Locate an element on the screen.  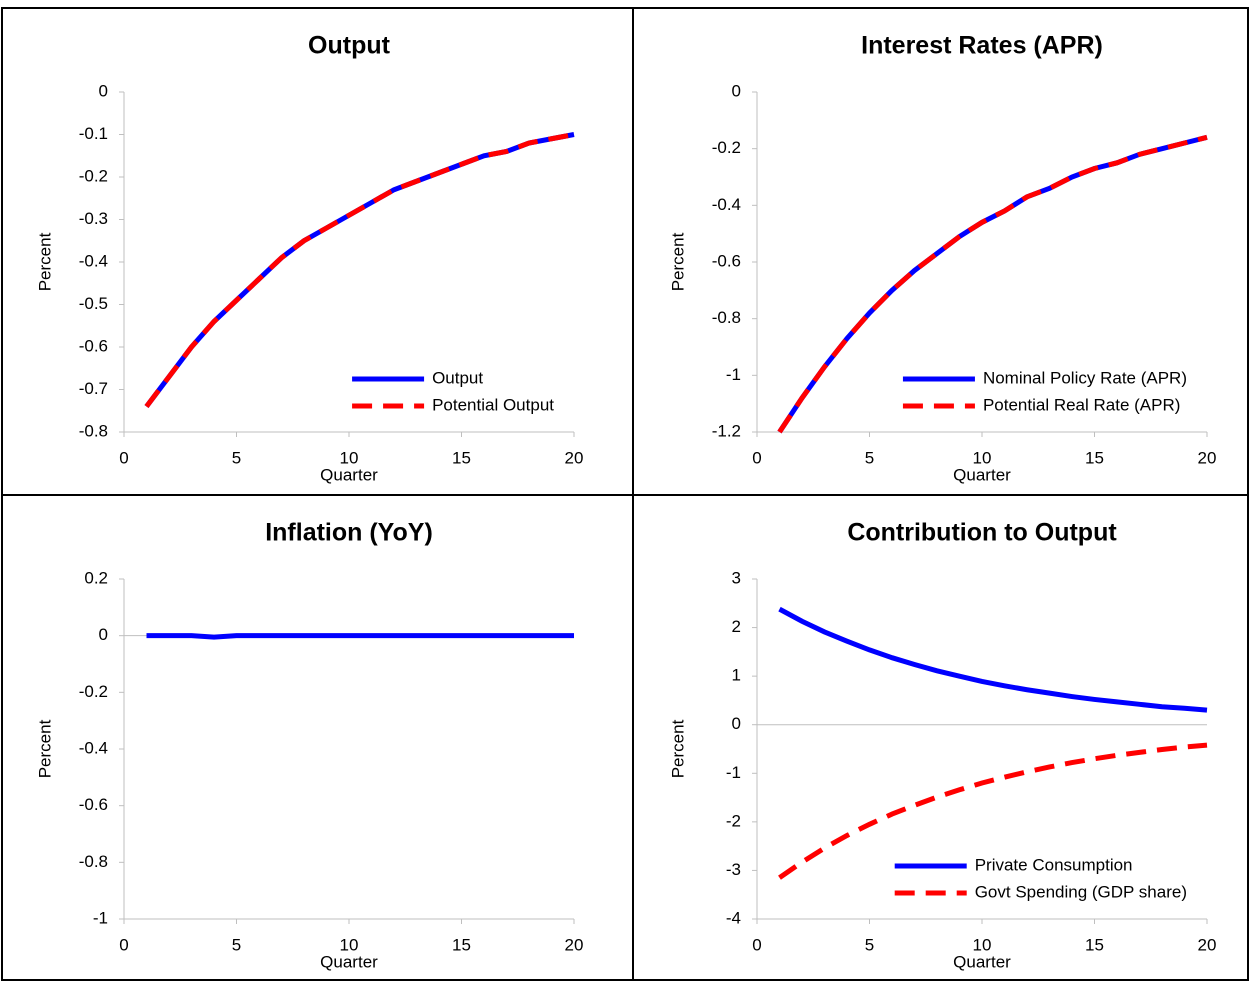
y-tick-label: -1.2 is located at coordinates (726, 430).